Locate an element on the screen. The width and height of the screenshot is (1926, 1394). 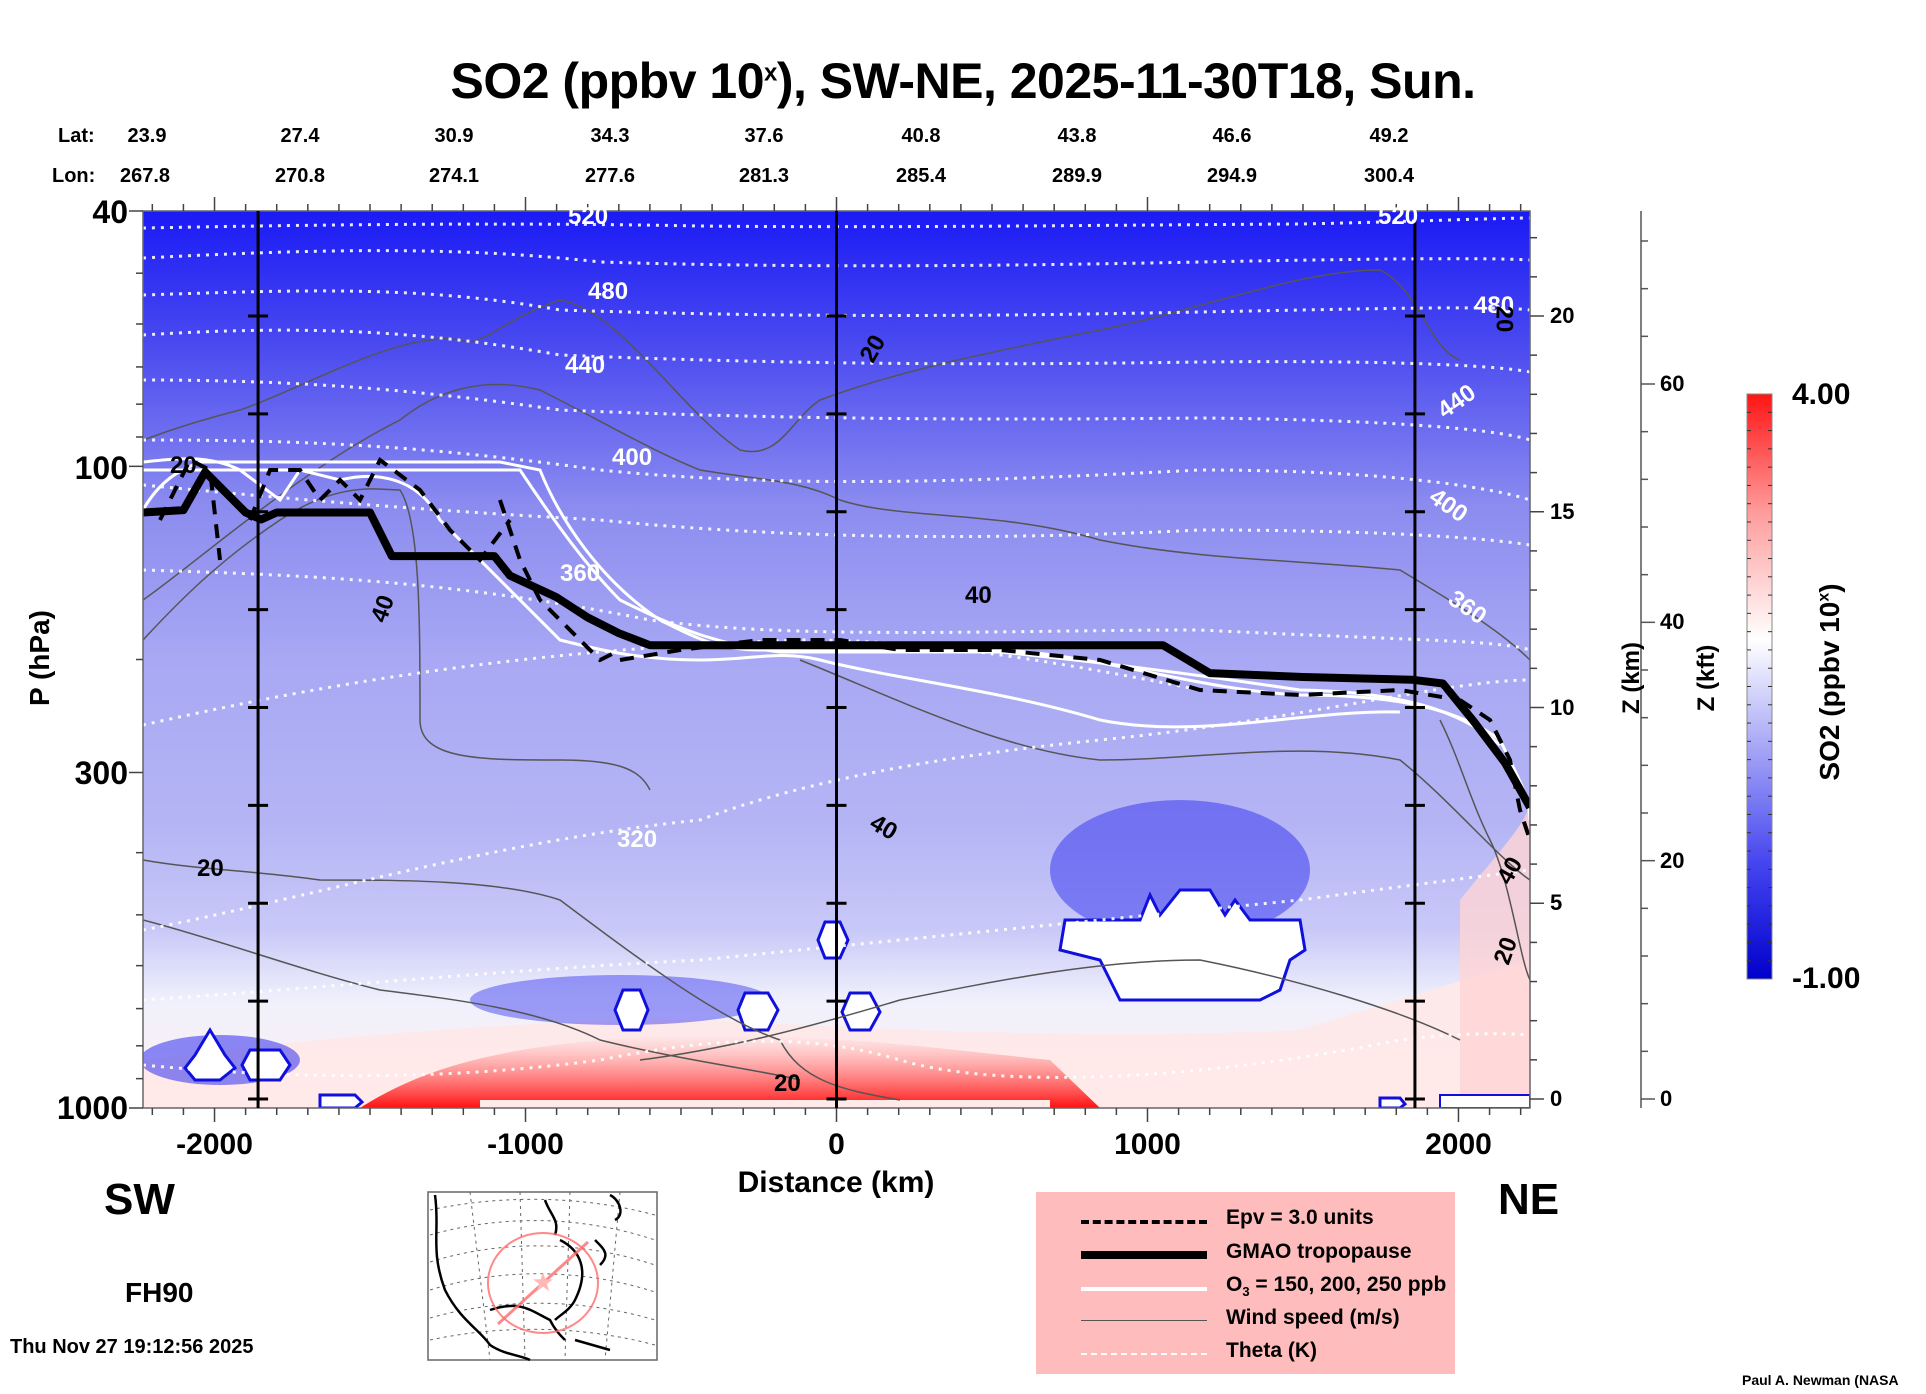
zkm-axis-title: Z (km) is located at coordinates (1631, 678).